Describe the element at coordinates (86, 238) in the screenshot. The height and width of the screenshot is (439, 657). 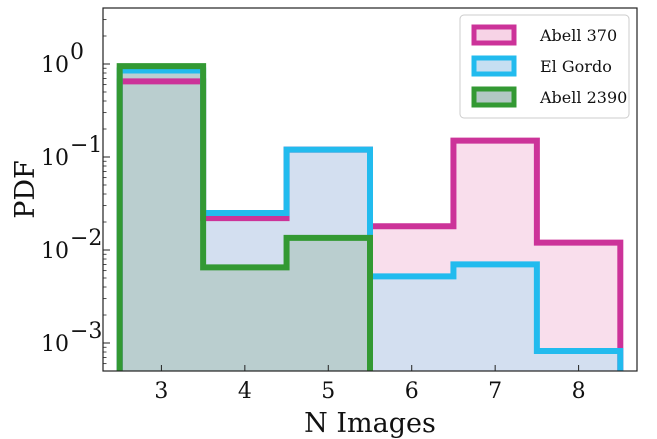
I see `y-tick-exponent: −2` at that location.